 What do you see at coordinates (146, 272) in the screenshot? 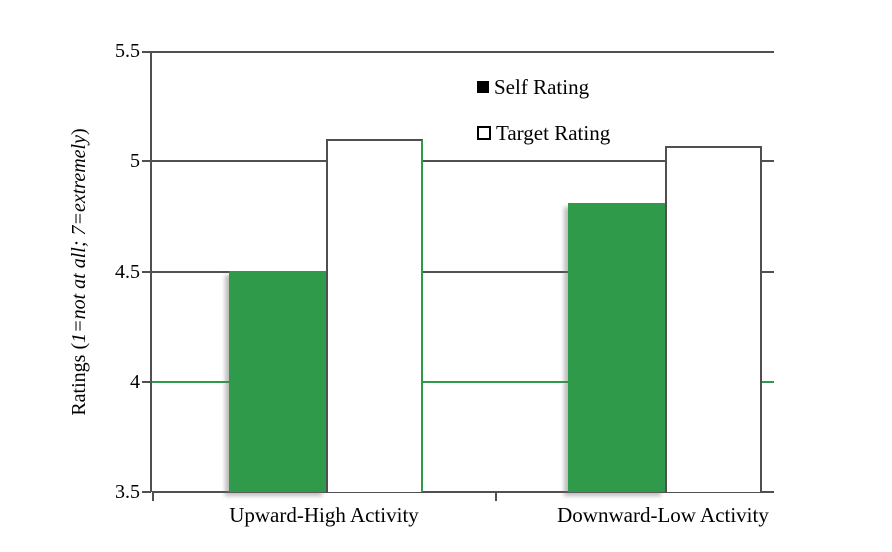
I see `y-axis-tick-4.5` at bounding box center [146, 272].